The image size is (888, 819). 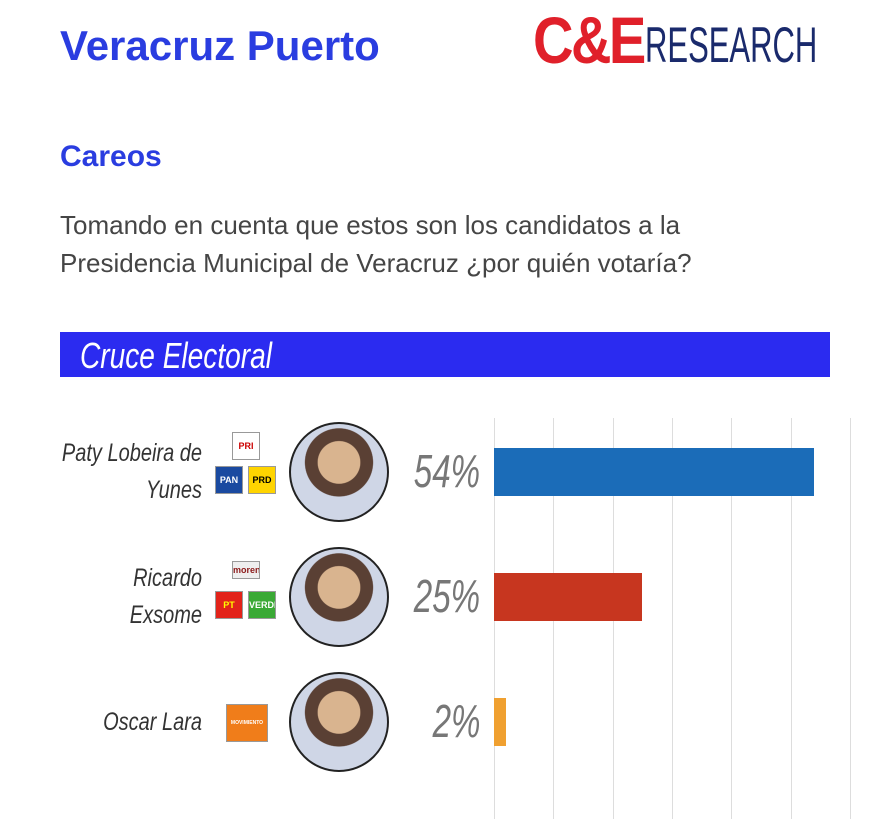 What do you see at coordinates (589, 40) in the screenshot?
I see `logo-brand: C&E` at bounding box center [589, 40].